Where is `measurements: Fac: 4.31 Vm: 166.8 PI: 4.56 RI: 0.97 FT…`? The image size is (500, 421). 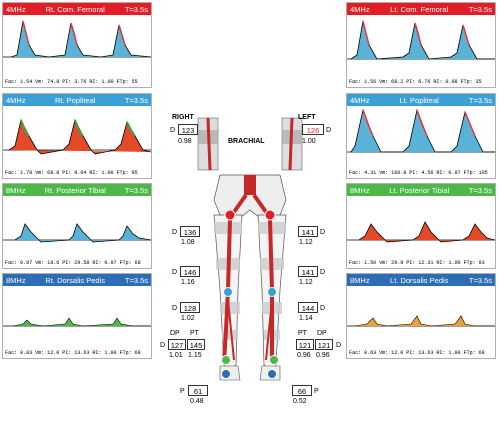
measurements: Fac: 4.31 Vm: 166.8 PI: 4.56 RI: 0.97 FT… is located at coordinates (418, 173).